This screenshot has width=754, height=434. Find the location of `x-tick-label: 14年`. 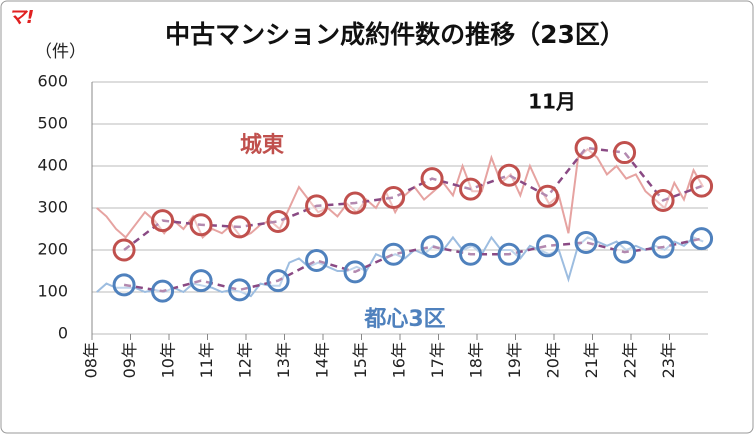

x-tick-label: 14年 is located at coordinates (322, 360).